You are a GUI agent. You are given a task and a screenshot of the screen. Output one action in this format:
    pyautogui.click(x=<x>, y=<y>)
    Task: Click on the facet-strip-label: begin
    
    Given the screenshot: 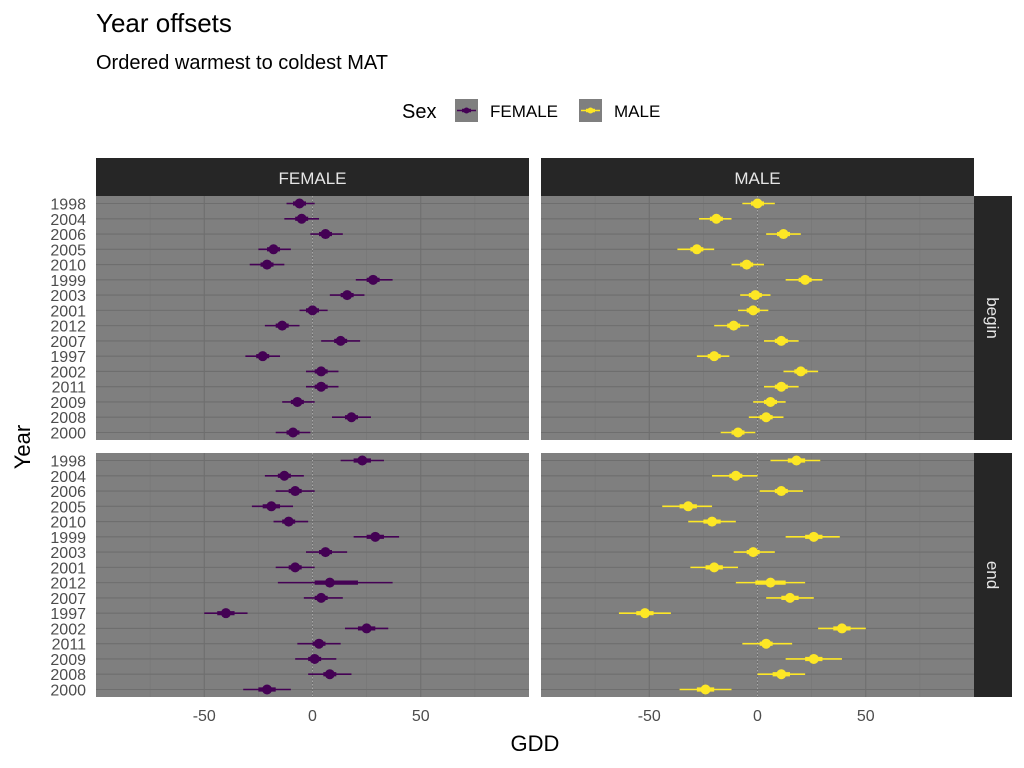 What is the action you would take?
    pyautogui.click(x=992, y=318)
    